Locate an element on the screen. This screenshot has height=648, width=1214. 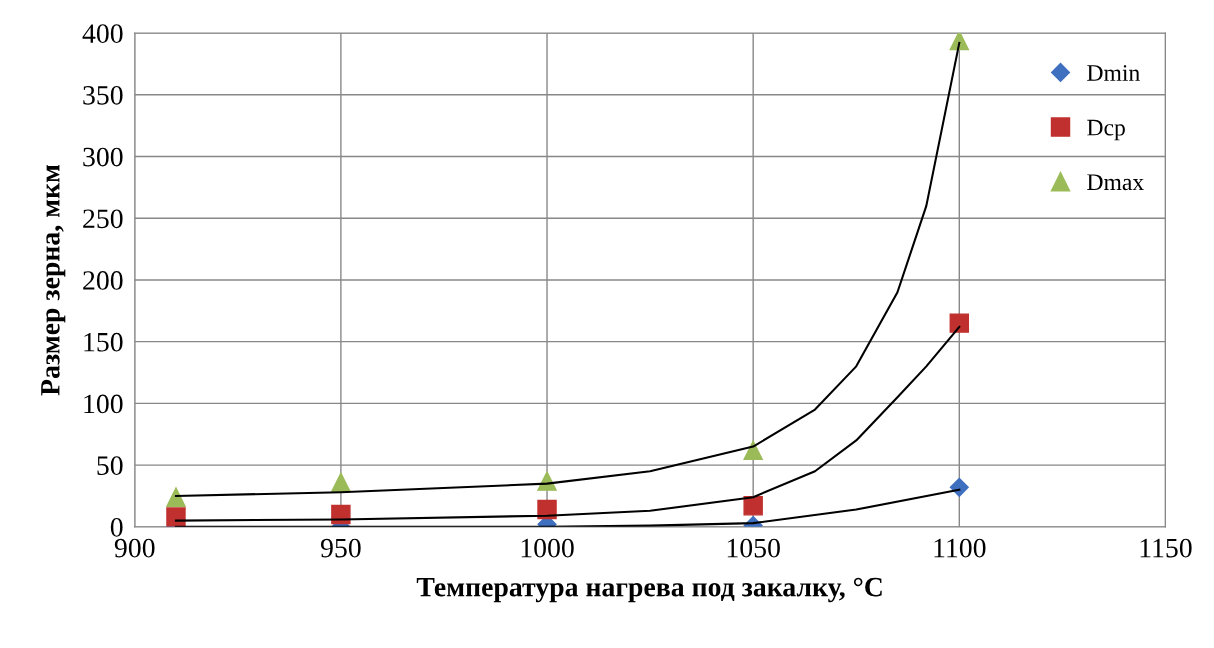
y-tick-label: 50 is located at coordinates (110, 466).